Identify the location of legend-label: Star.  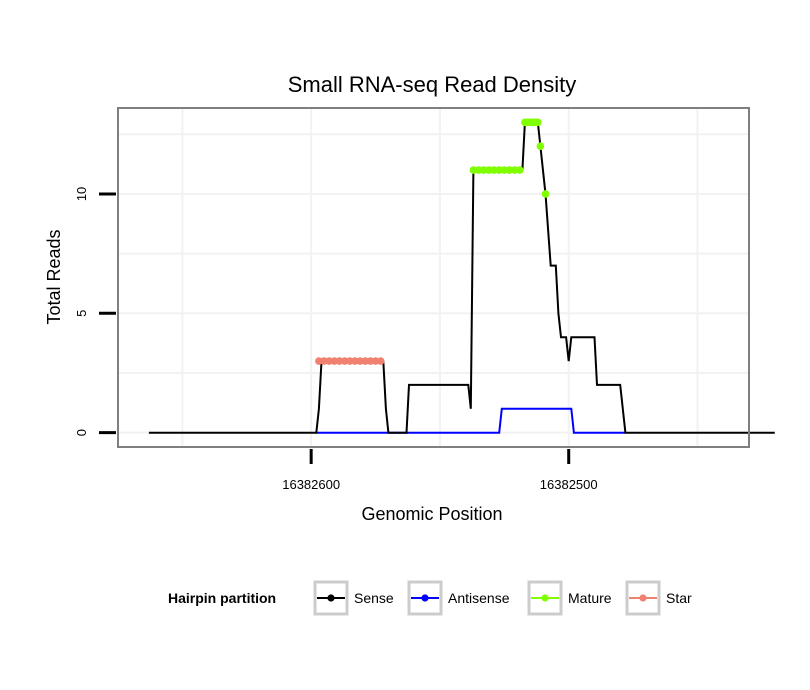
(679, 598).